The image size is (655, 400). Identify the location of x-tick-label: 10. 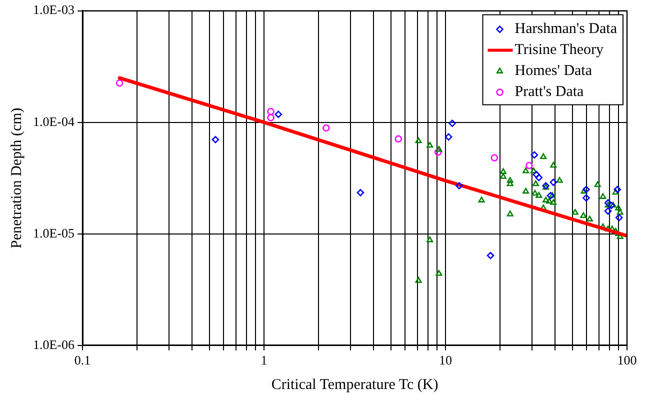
(445, 360).